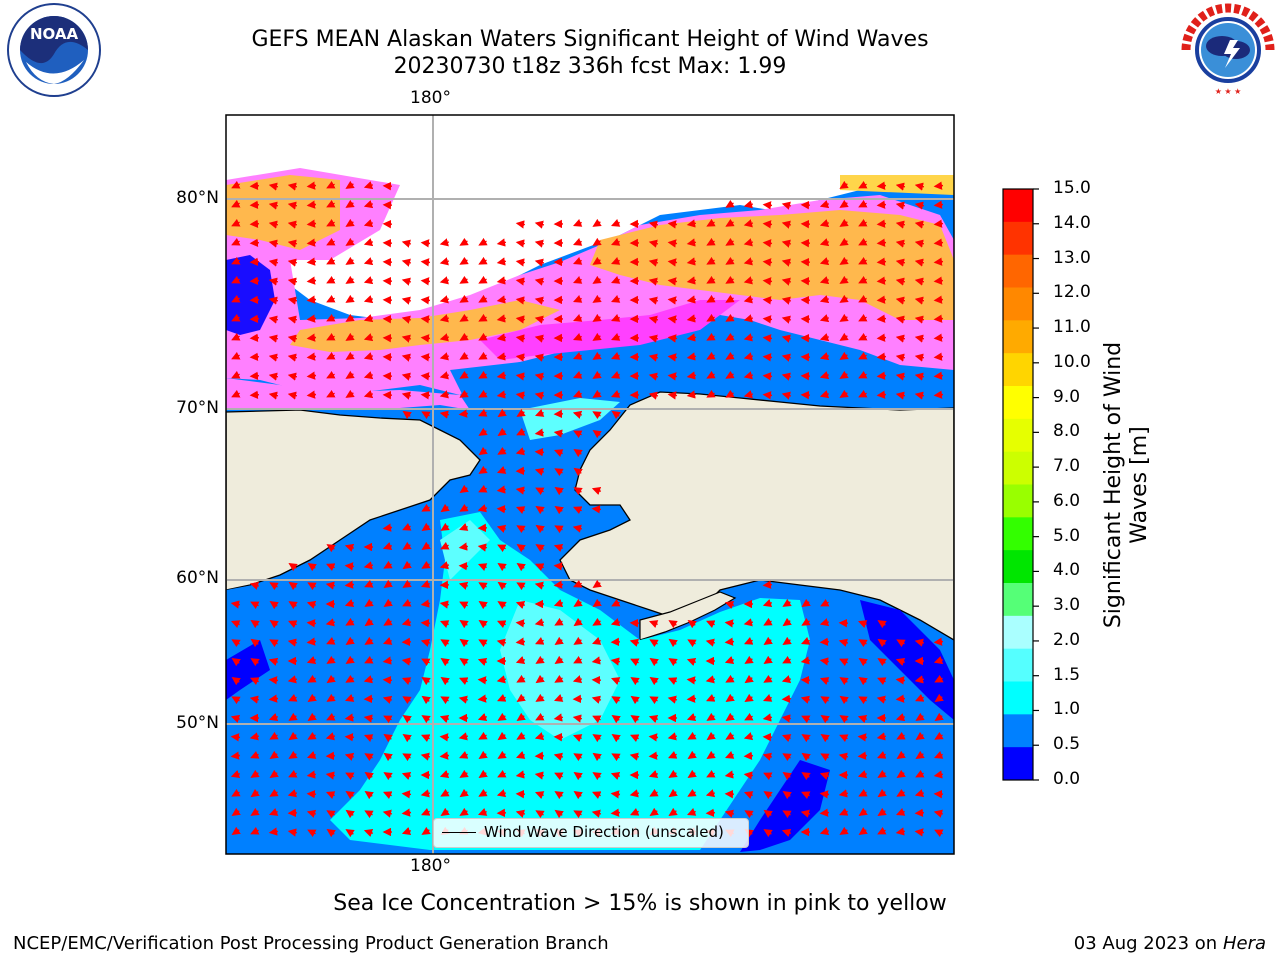 The width and height of the screenshot is (1280, 960). What do you see at coordinates (1072, 292) in the screenshot?
I see `colorbar-label: 12.0` at bounding box center [1072, 292].